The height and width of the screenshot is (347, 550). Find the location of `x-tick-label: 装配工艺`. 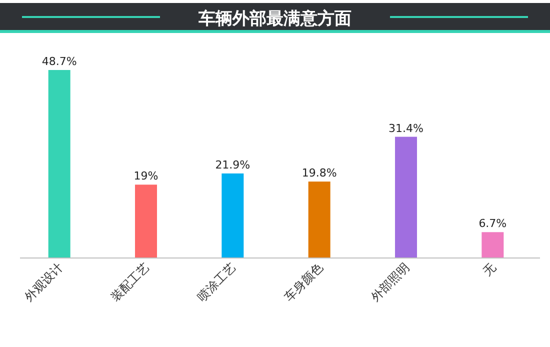

x-tick-label: 装配工艺 is located at coordinates (130, 282).